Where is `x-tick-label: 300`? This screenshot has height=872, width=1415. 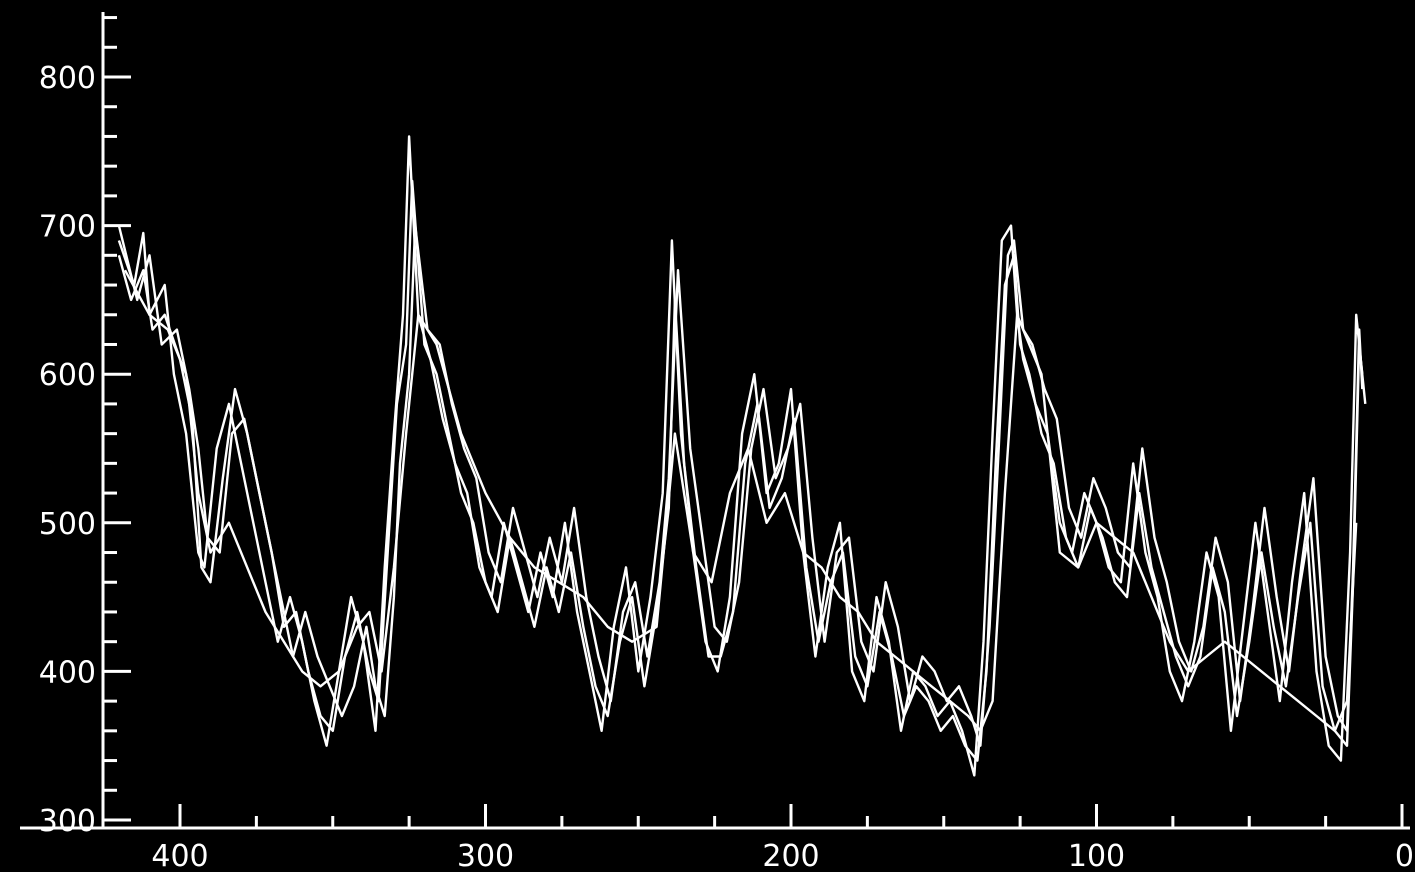
x-tick-label: 300 is located at coordinates (485, 855).